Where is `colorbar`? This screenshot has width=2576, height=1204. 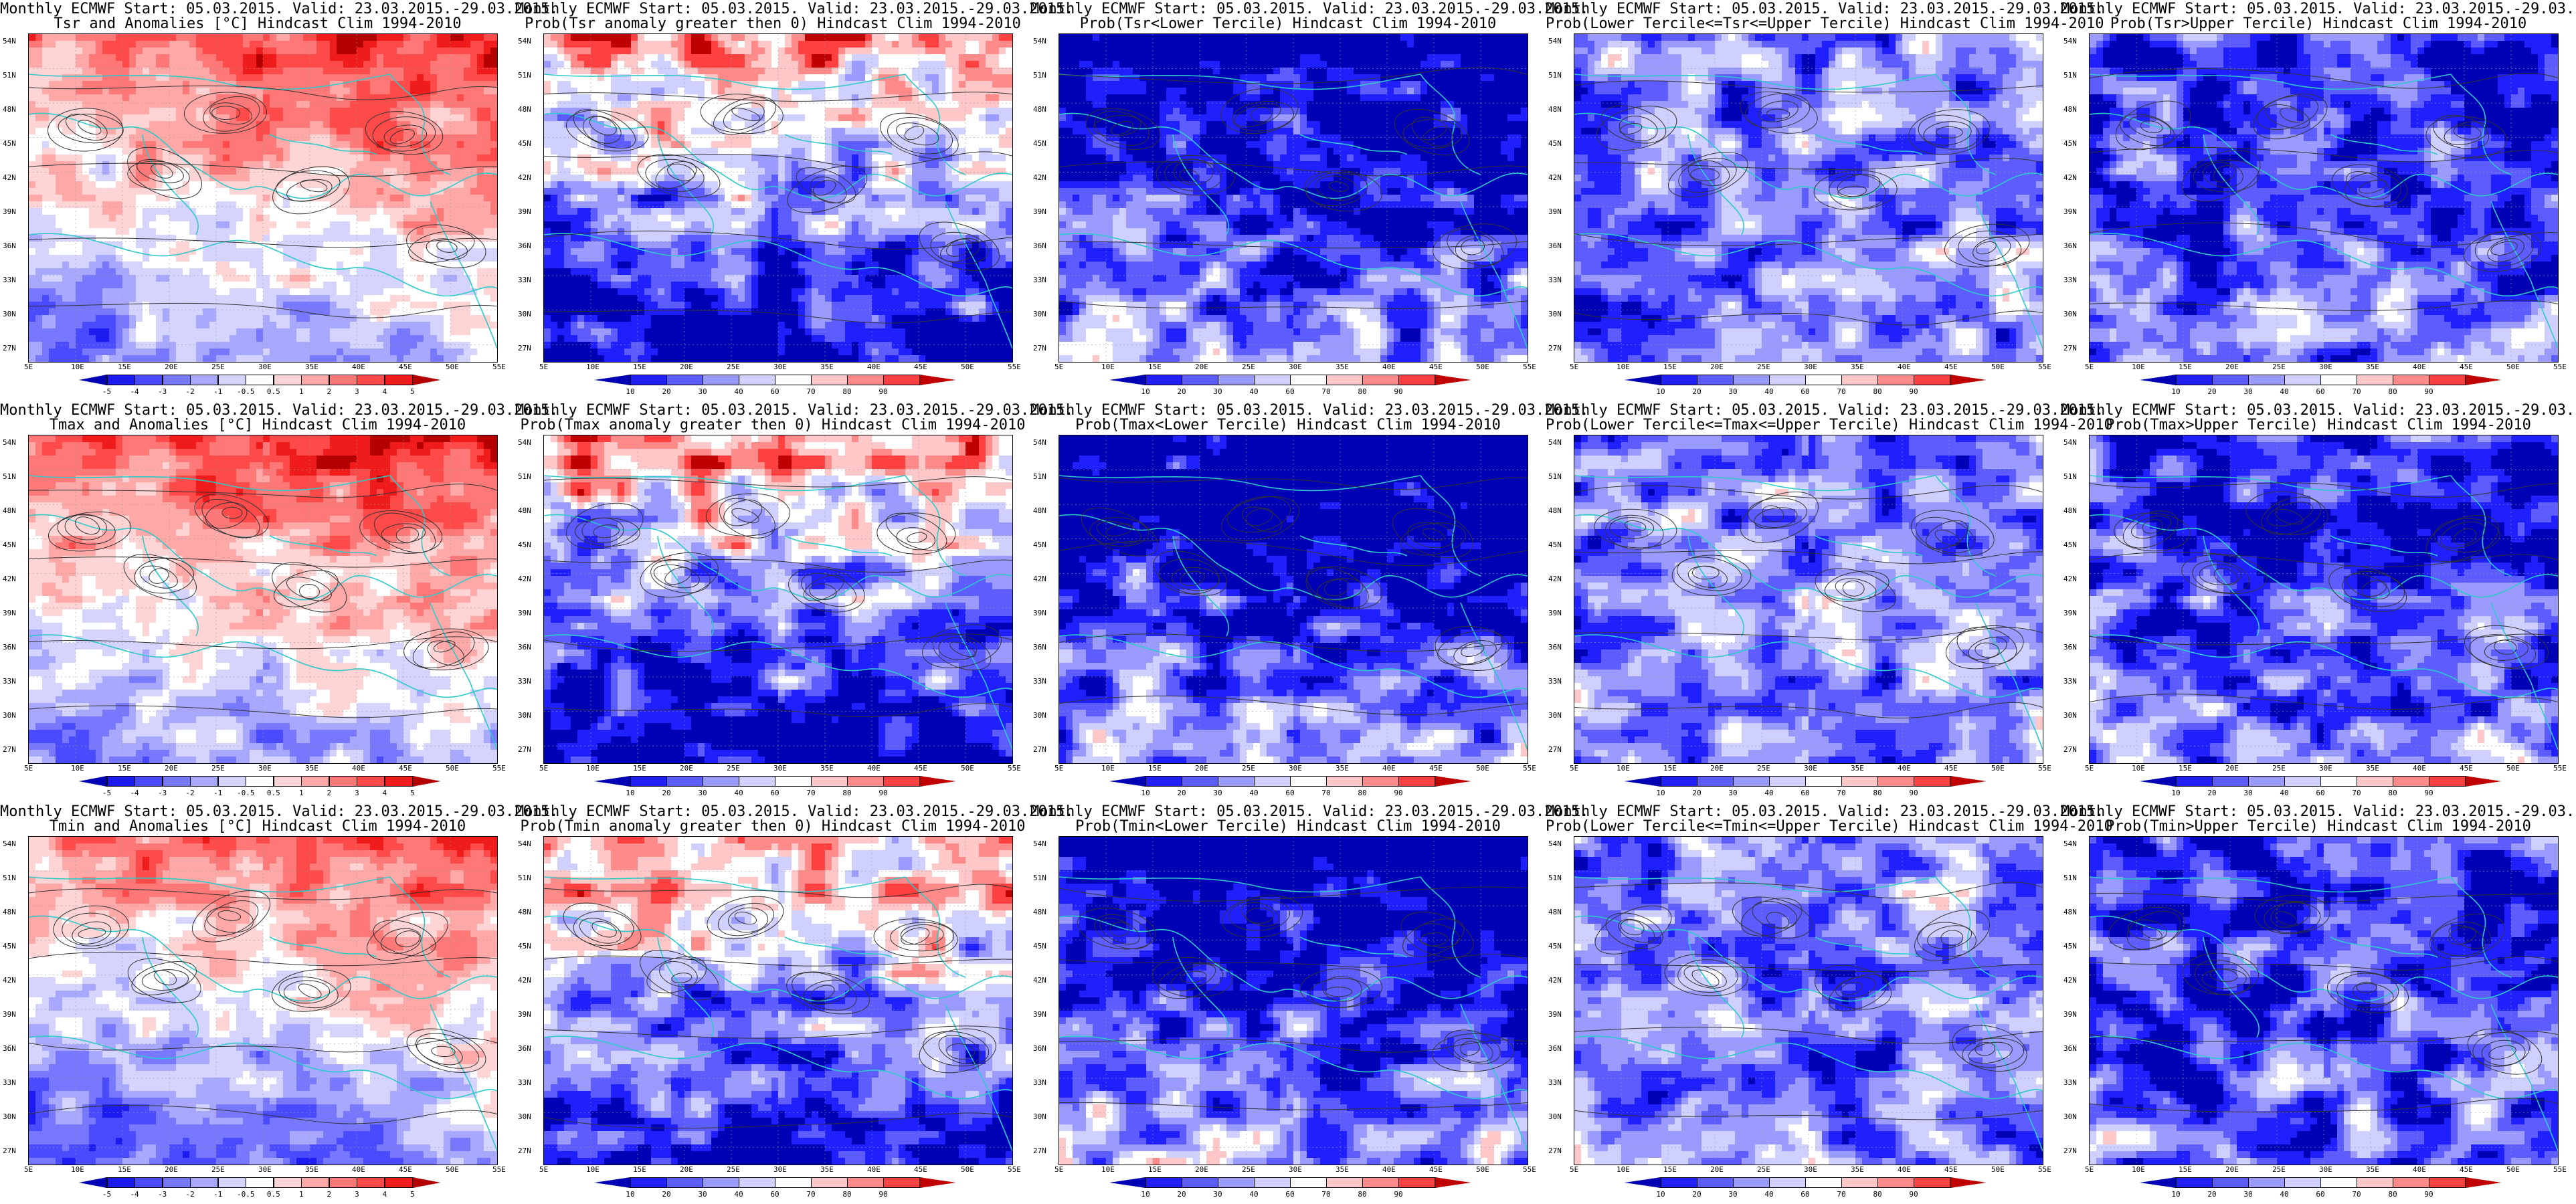
colorbar is located at coordinates (2321, 380).